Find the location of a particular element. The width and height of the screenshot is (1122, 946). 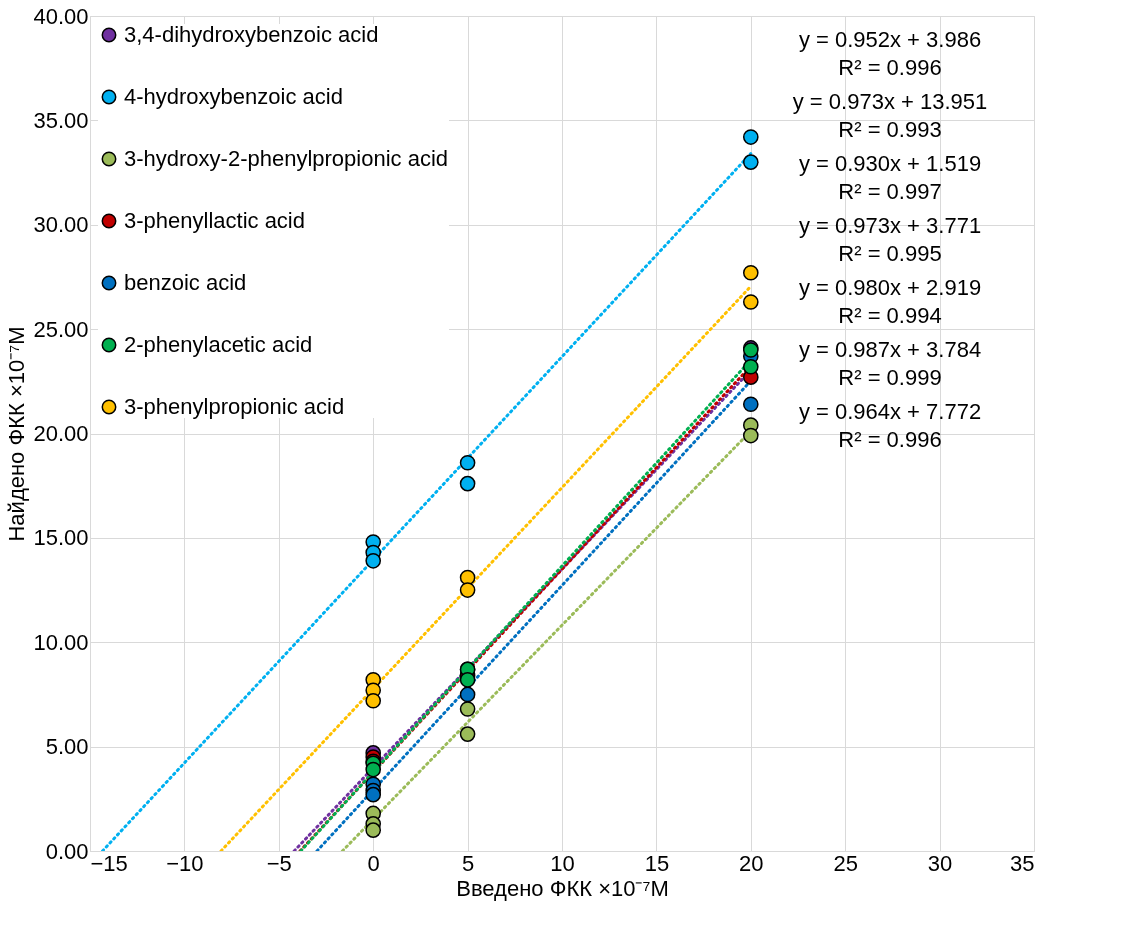

legend-label: 3-phenyllactic acid is located at coordinates (214, 220).